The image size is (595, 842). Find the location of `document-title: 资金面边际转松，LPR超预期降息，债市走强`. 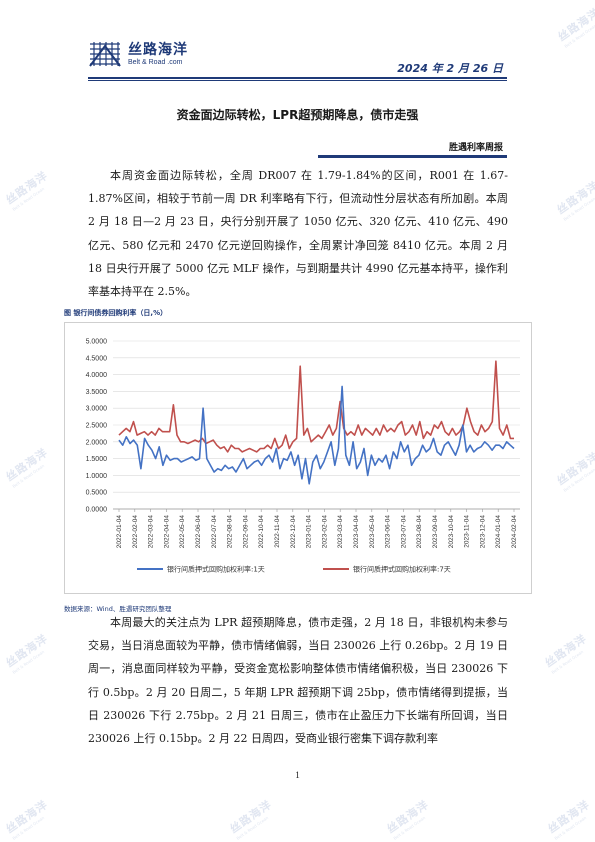

document-title: 资金面边际转松，LPR超预期降息，债市走强 is located at coordinates (297, 115).